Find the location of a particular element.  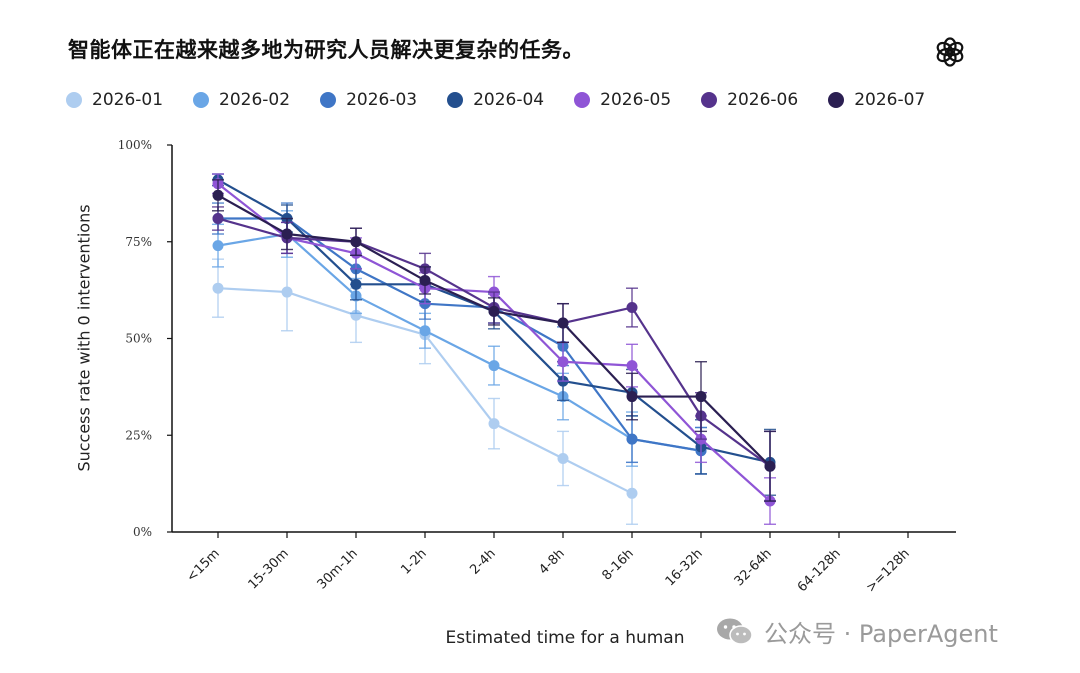

legend-item: 2026-07 is located at coordinates (876, 100).